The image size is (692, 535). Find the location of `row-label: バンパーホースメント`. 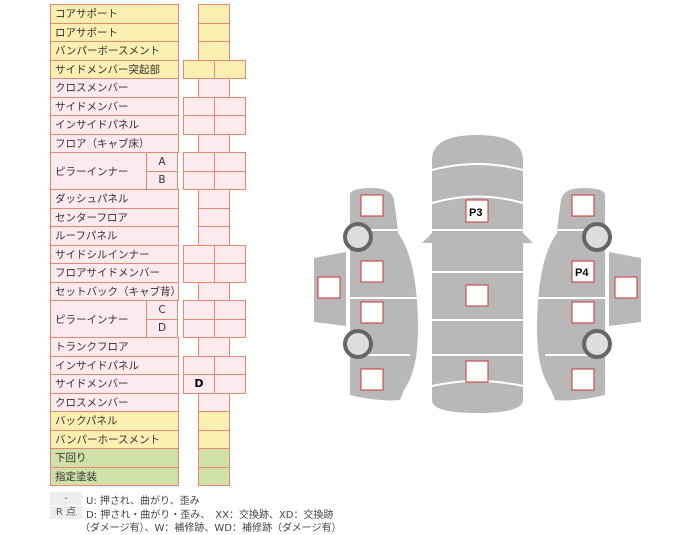

row-label: バンパーホースメント is located at coordinates (114, 439).